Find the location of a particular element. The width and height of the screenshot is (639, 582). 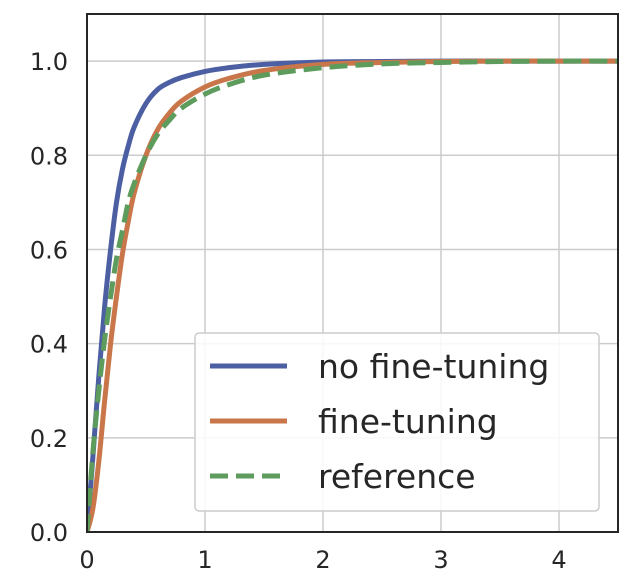

y-tick-label: 0.4 is located at coordinates (49, 345).